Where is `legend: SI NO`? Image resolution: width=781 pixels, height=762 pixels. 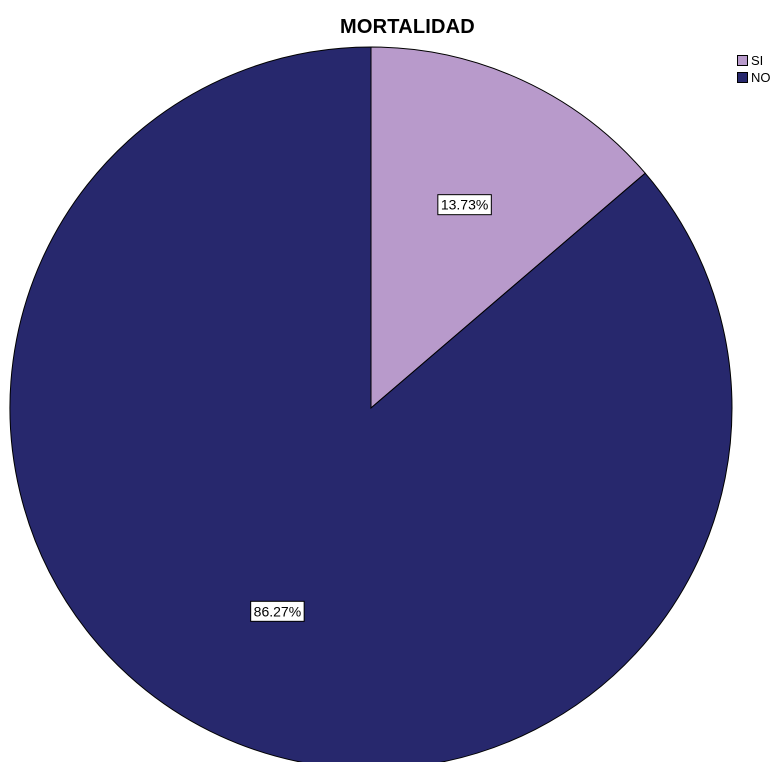
legend: SI NO is located at coordinates (759, 69).